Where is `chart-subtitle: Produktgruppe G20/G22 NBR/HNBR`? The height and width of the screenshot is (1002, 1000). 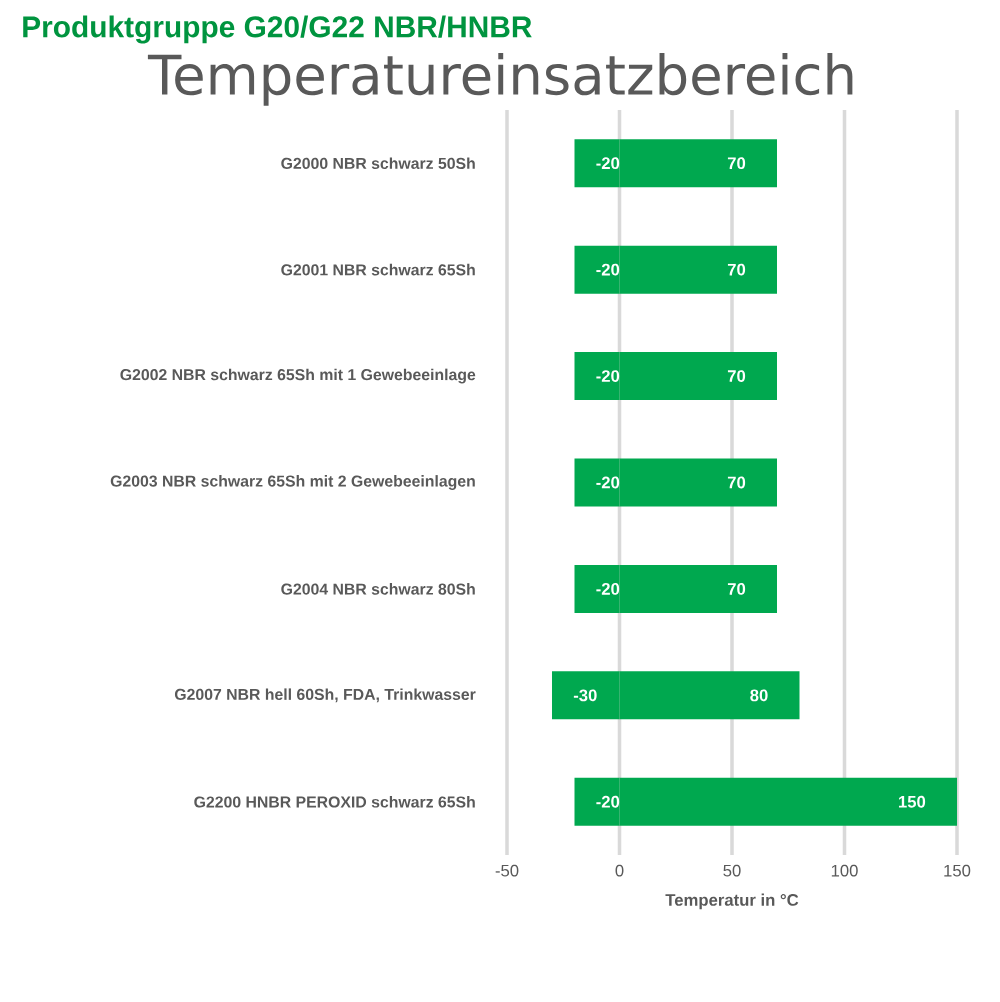
chart-subtitle: Produktgruppe G20/G22 NBR/HNBR is located at coordinates (277, 29).